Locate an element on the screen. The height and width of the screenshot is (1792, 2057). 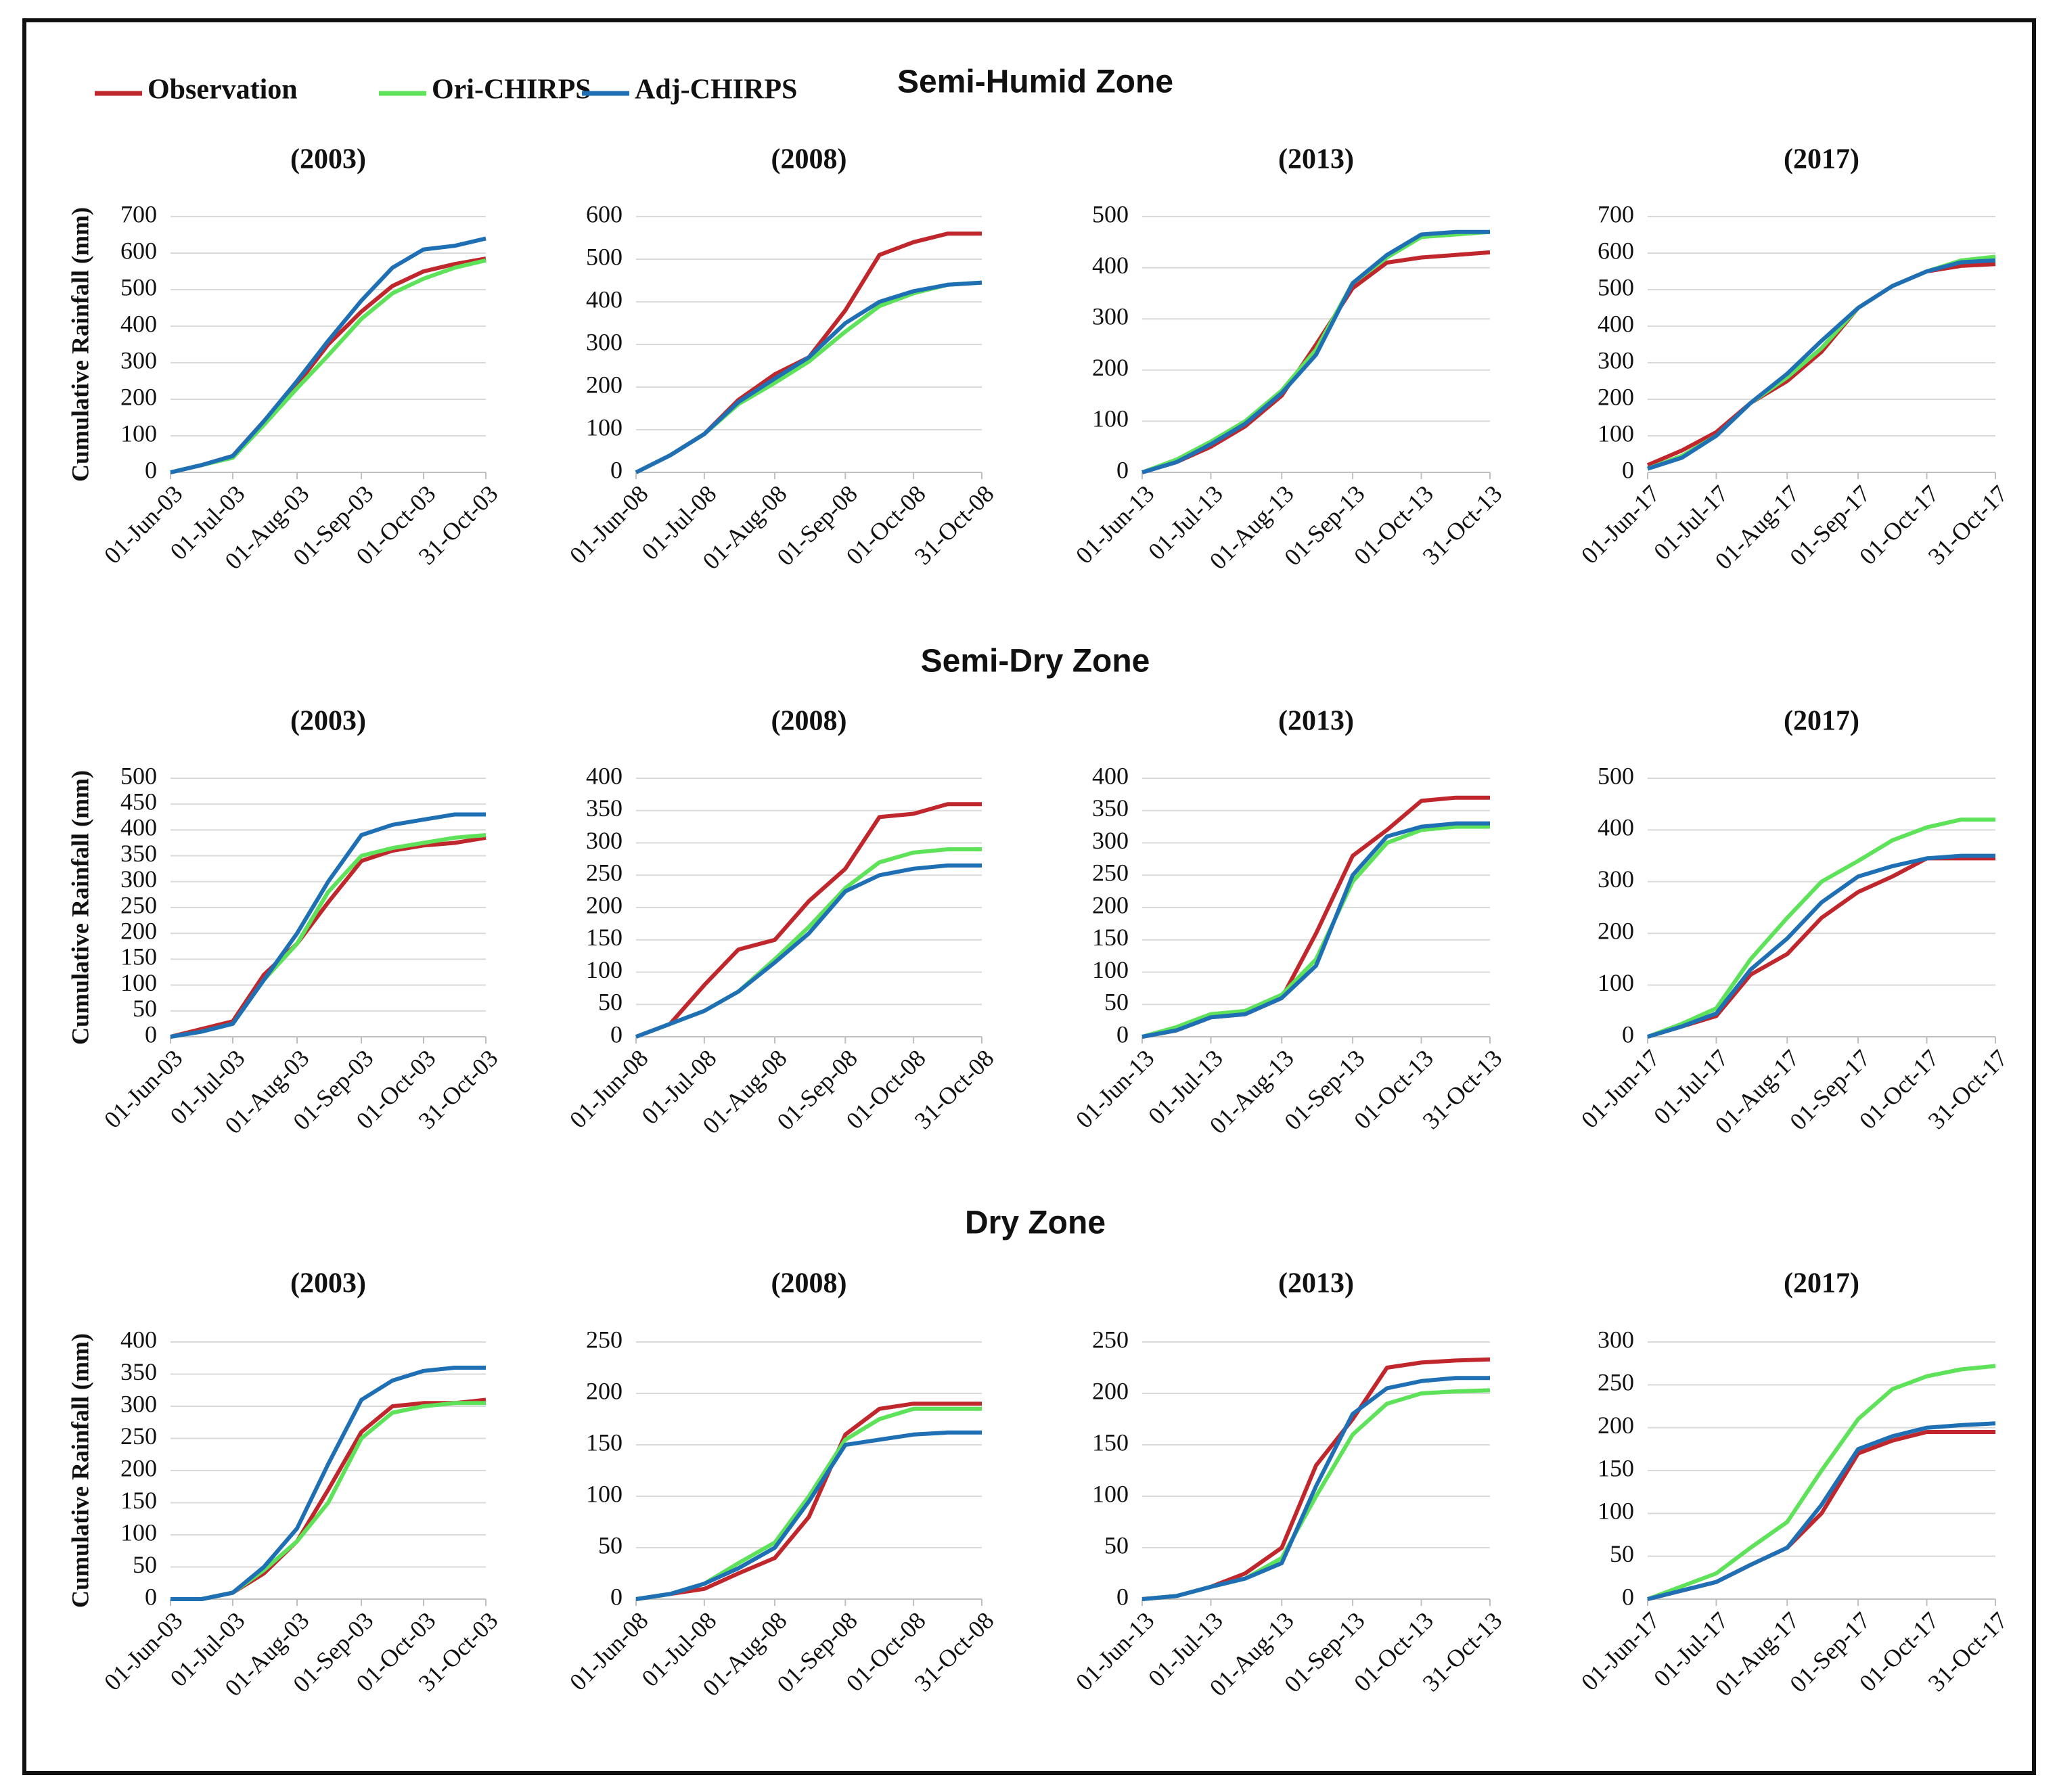
legend-label: Adj-CHIRPS is located at coordinates (716, 90).